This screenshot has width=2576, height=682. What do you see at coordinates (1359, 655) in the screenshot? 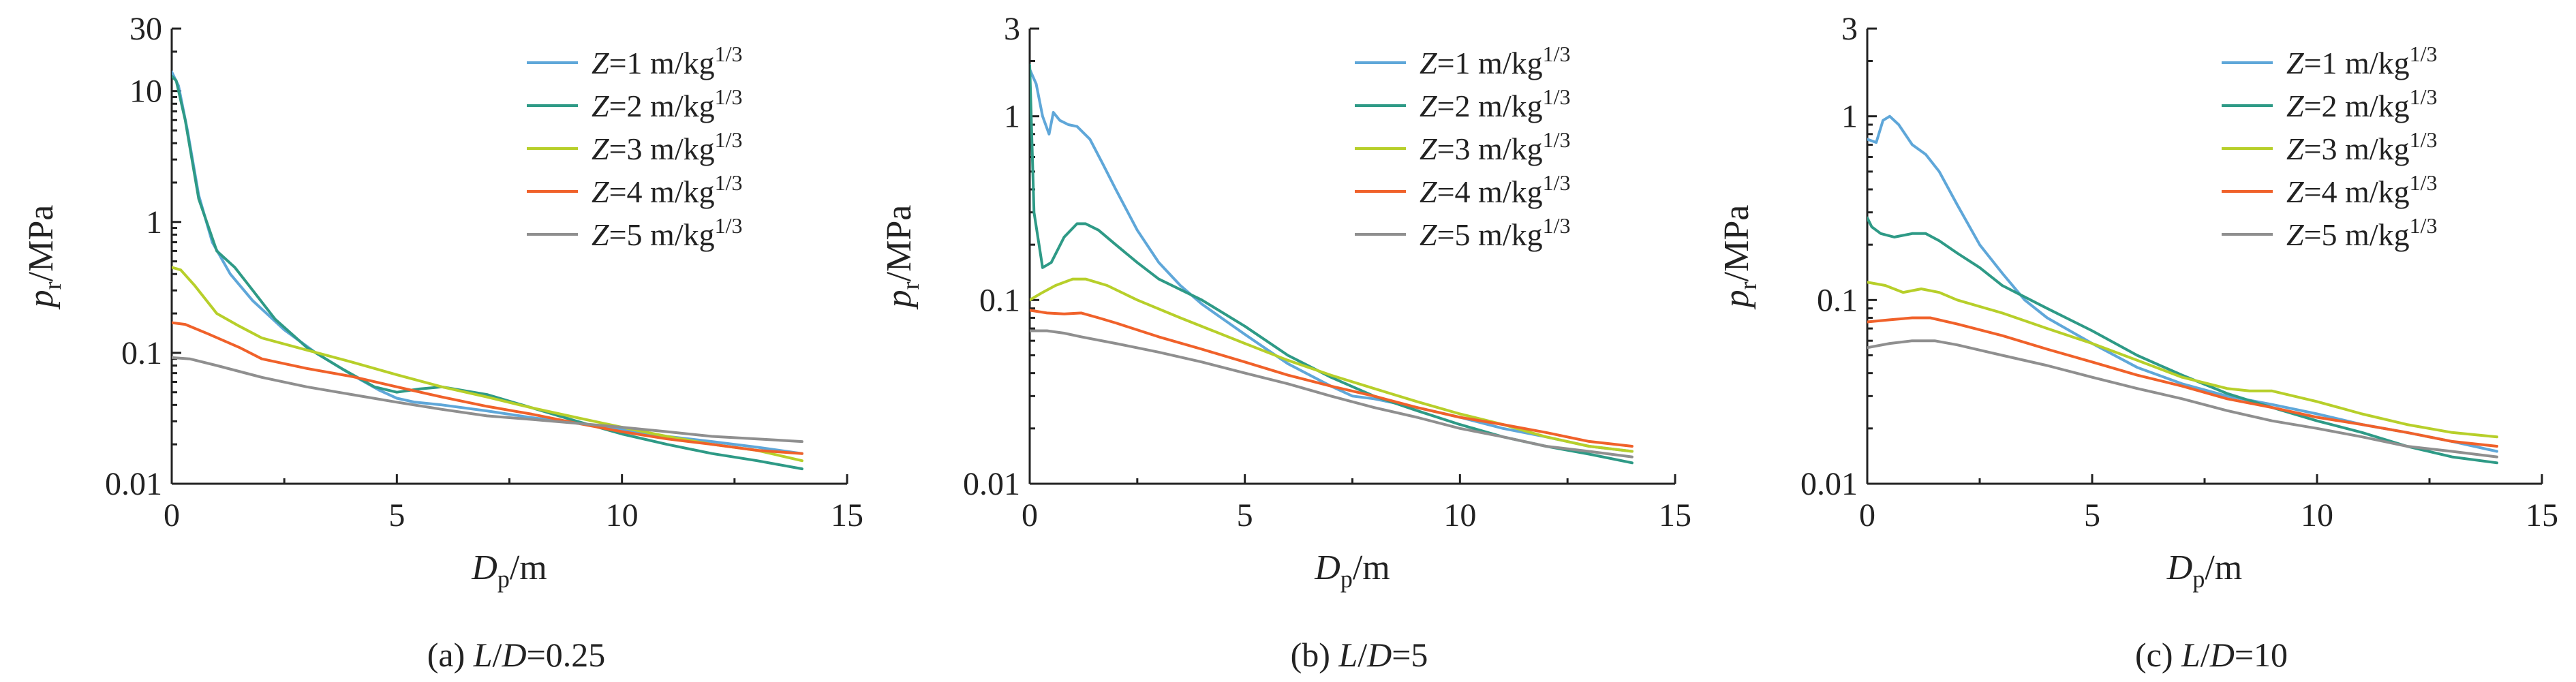
I see `panel-caption: (b) L/D=5` at bounding box center [1359, 655].